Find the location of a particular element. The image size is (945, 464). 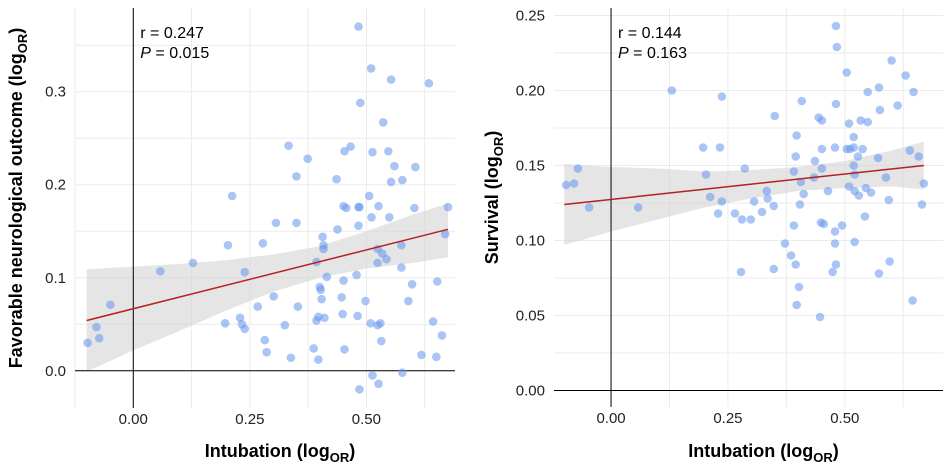

y-axis-title-main: Survival (log is located at coordinates (492, 210).